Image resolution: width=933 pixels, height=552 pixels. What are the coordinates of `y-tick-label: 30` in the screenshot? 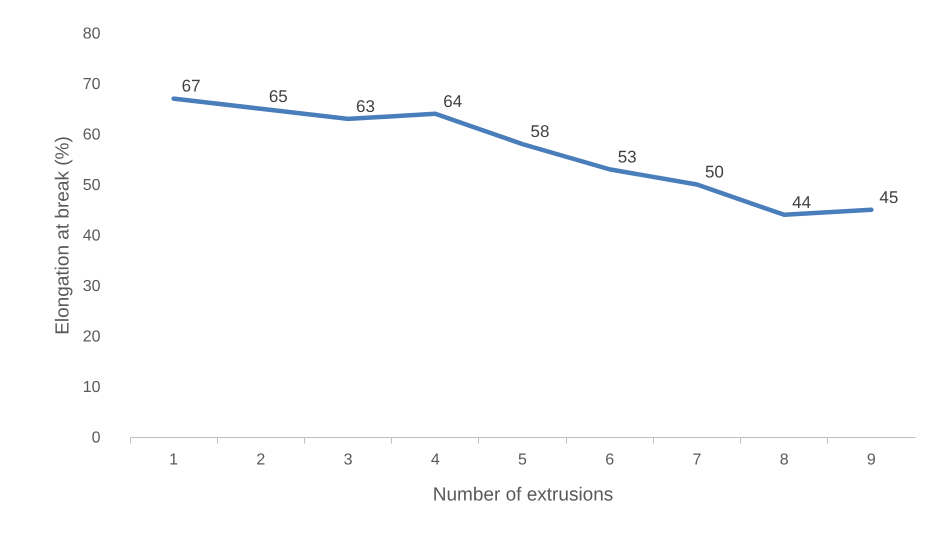 It's located at (91, 286).